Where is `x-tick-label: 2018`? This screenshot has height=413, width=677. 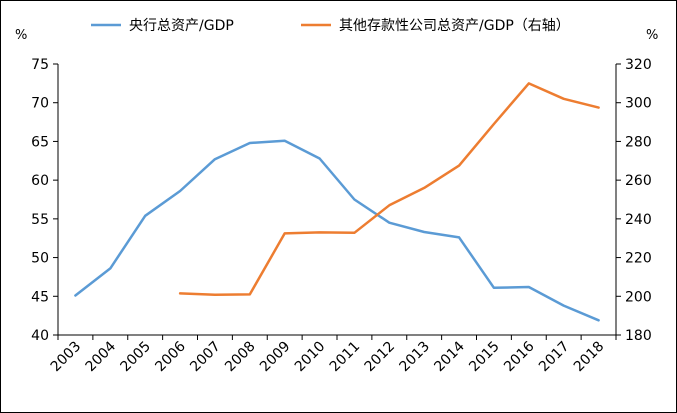 x-tick-label: 2018 is located at coordinates (589, 357).